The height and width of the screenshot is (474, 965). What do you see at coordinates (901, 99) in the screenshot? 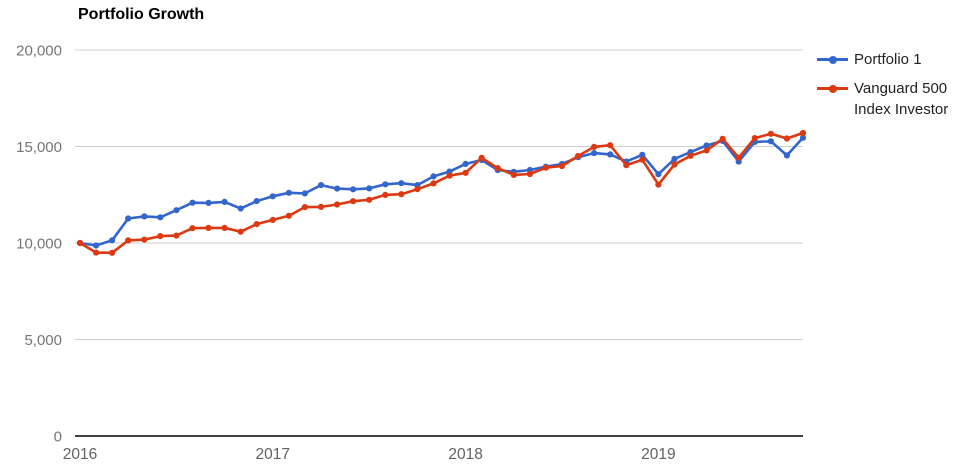
I see `legend-label-vanguard-500: Vanguard 500 Index Investor` at bounding box center [901, 99].